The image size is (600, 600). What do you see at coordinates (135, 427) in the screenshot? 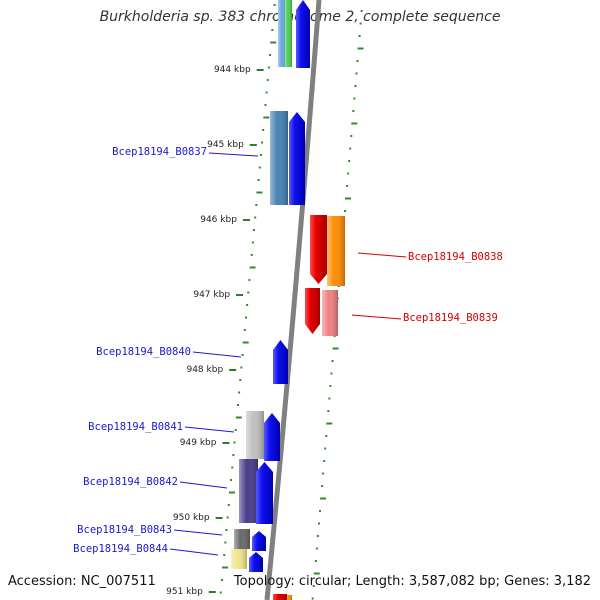
I see `gene-label-text: Bcep18194_B0841` at bounding box center [135, 427].